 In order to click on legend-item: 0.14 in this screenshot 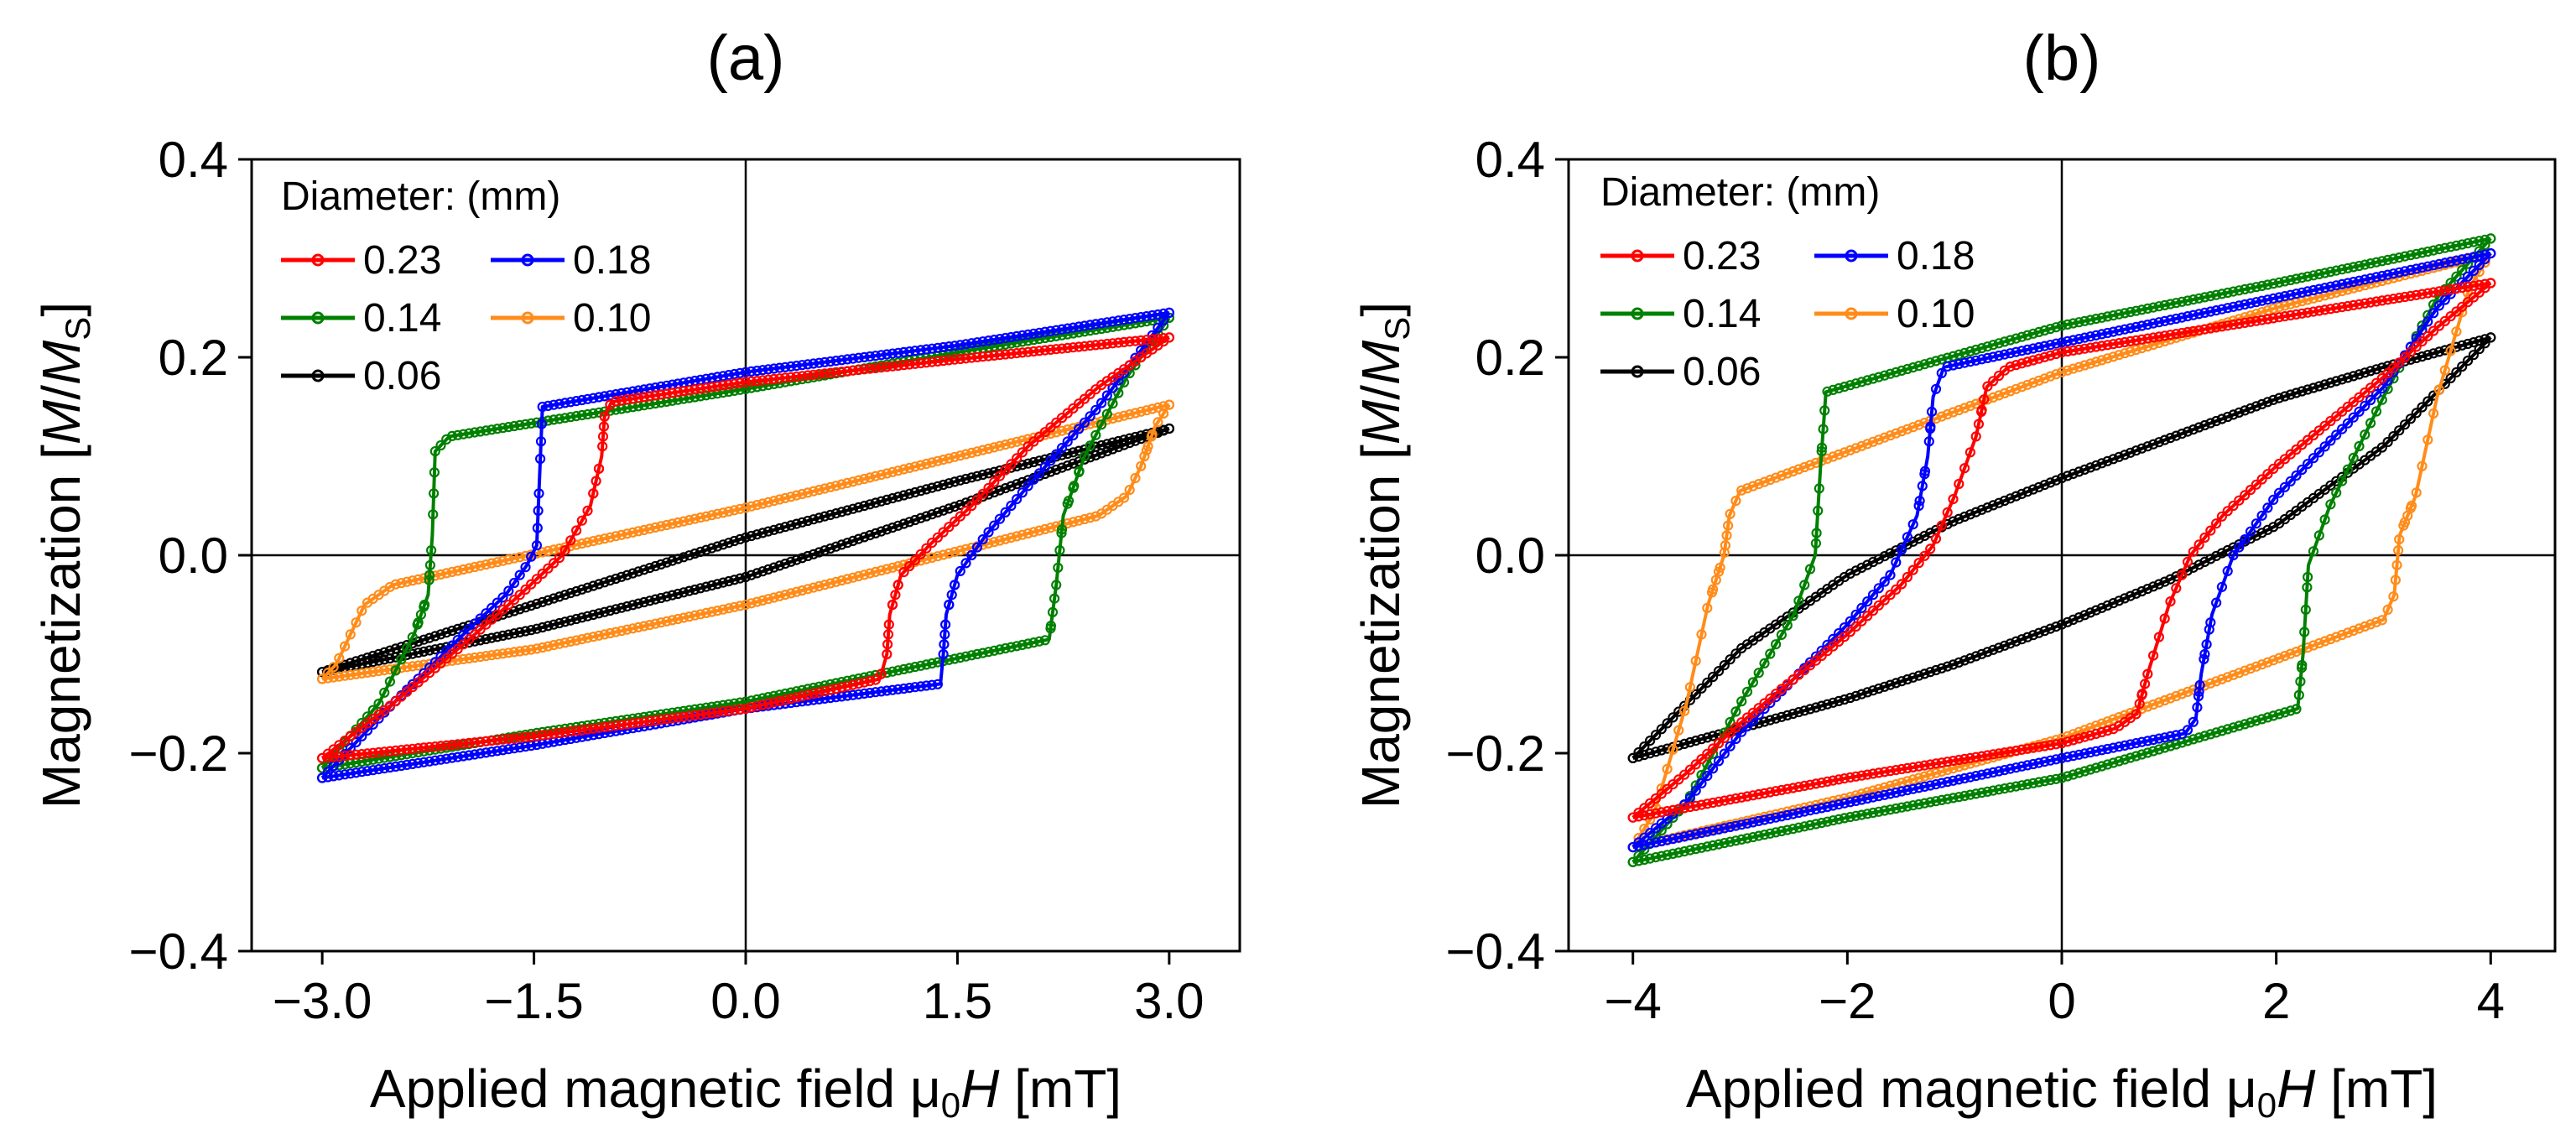, I will do `click(361, 318)`.